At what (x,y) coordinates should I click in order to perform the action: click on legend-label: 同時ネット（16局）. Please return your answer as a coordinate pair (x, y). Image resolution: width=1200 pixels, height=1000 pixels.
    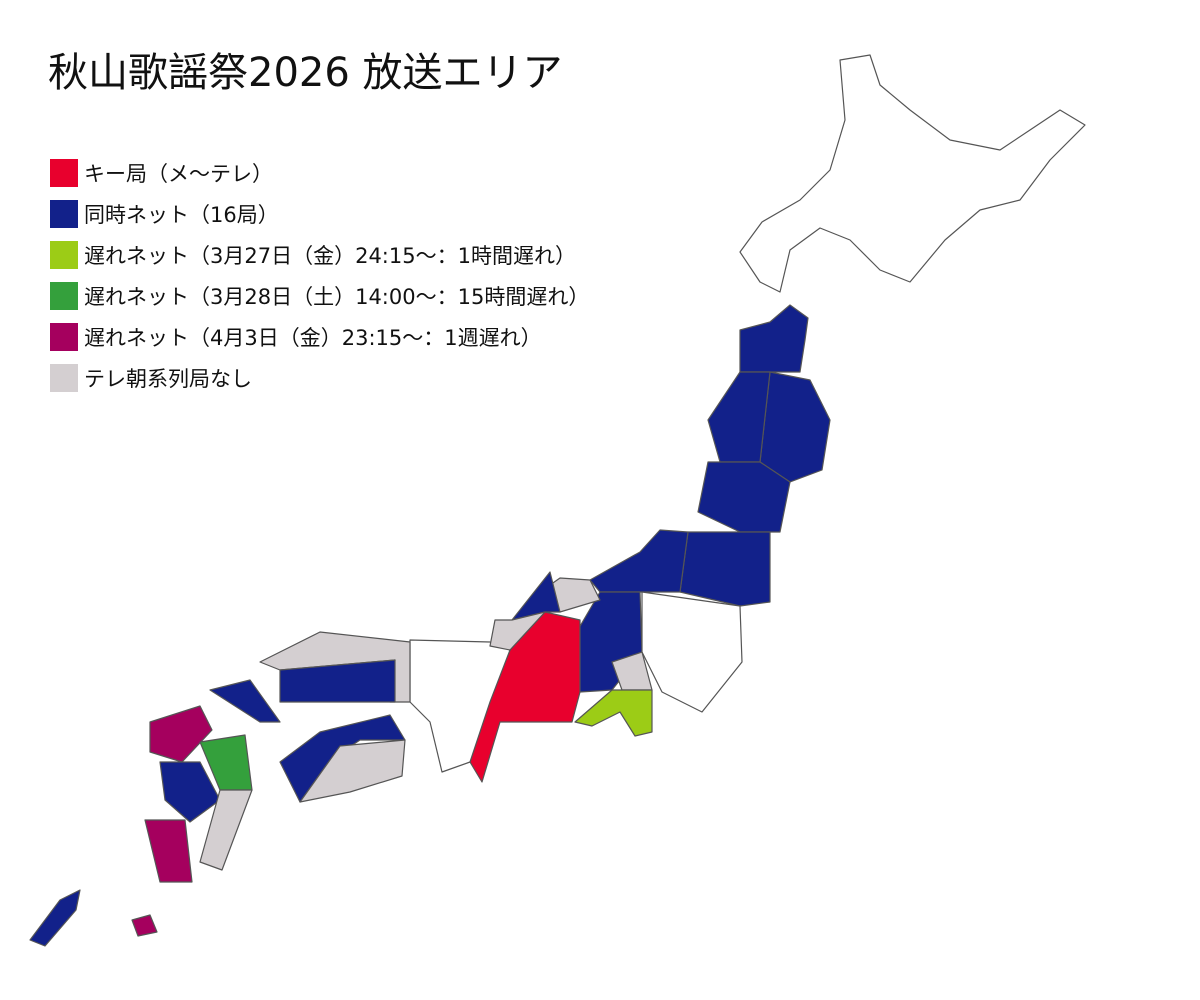
    Looking at the image, I should click on (181, 214).